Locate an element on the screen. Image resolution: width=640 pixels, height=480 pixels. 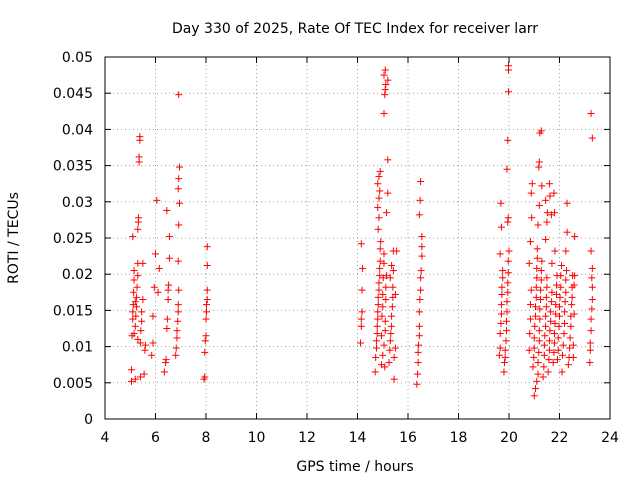
y-tick-label: 0.01 is located at coordinates (77, 348).